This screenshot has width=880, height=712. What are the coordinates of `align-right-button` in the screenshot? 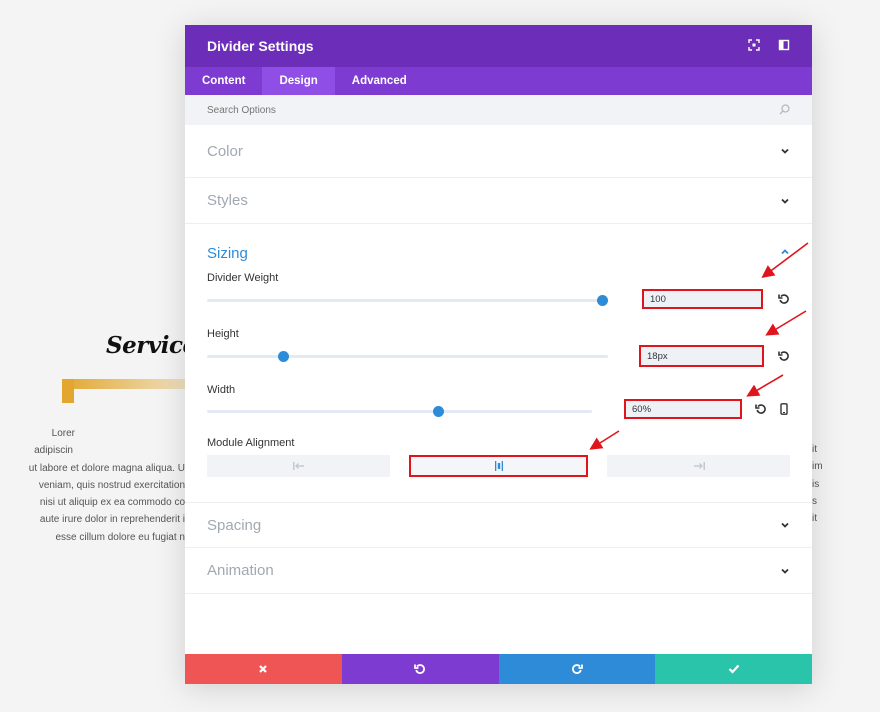 It's located at (698, 466).